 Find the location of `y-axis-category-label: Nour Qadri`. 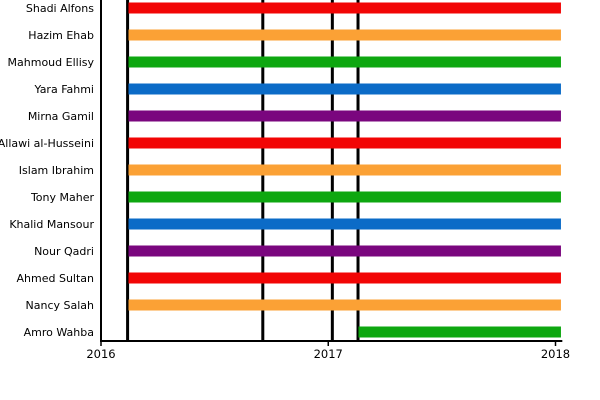

y-axis-category-label: Nour Qadri is located at coordinates (64, 251).